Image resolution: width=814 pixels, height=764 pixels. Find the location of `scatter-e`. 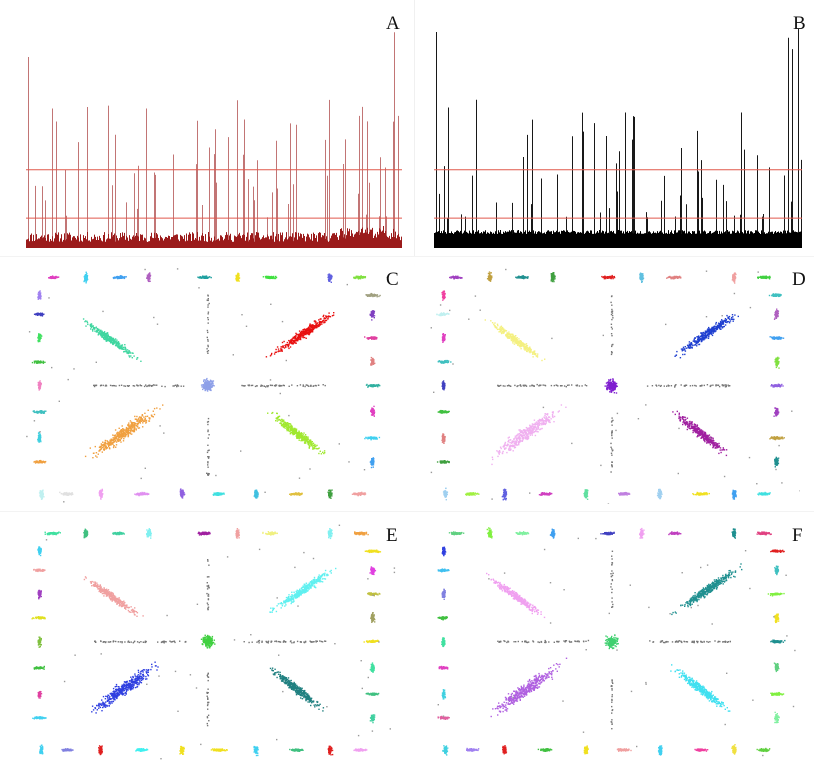

scatter-e is located at coordinates (213, 642).